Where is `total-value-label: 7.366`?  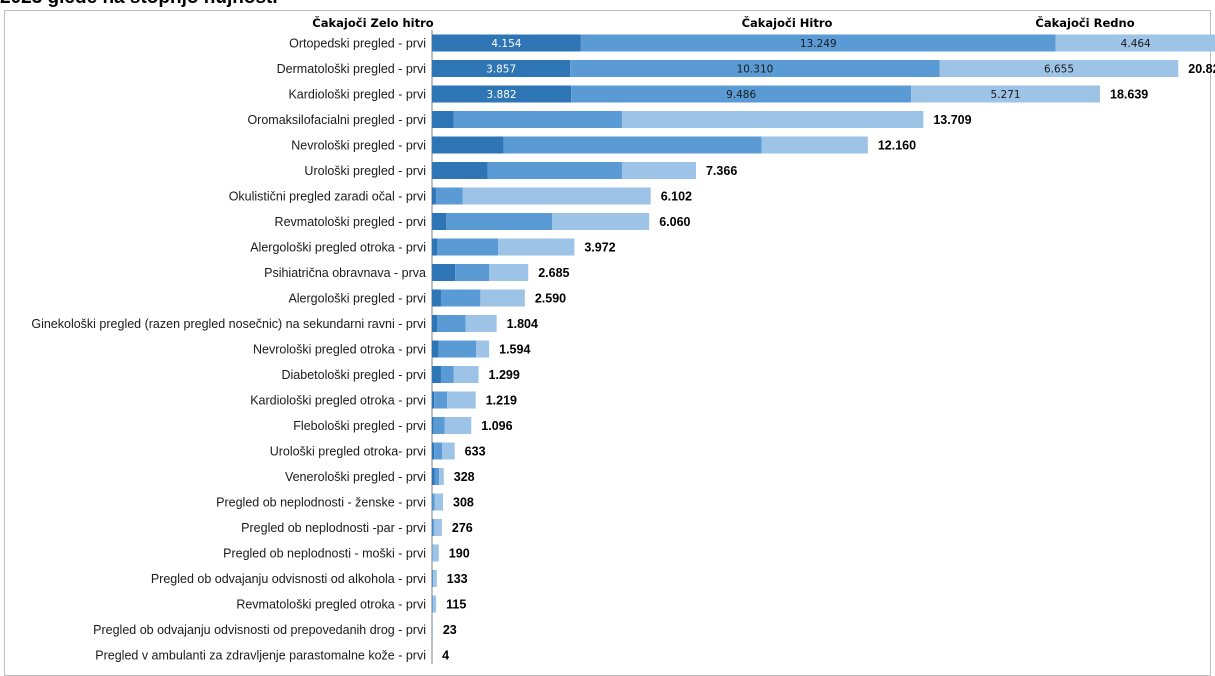 total-value-label: 7.366 is located at coordinates (721, 171).